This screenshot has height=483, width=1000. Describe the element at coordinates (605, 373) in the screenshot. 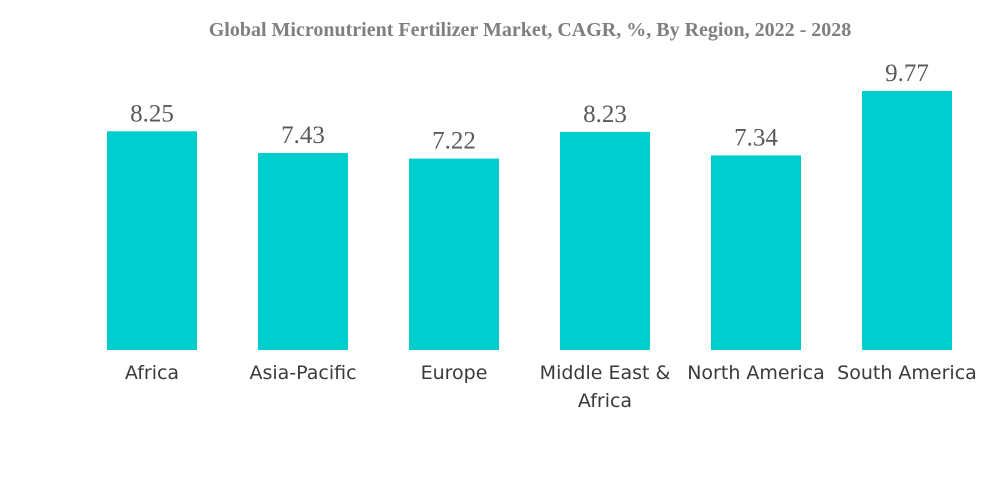

I see `category-label-line: Middle East &` at that location.